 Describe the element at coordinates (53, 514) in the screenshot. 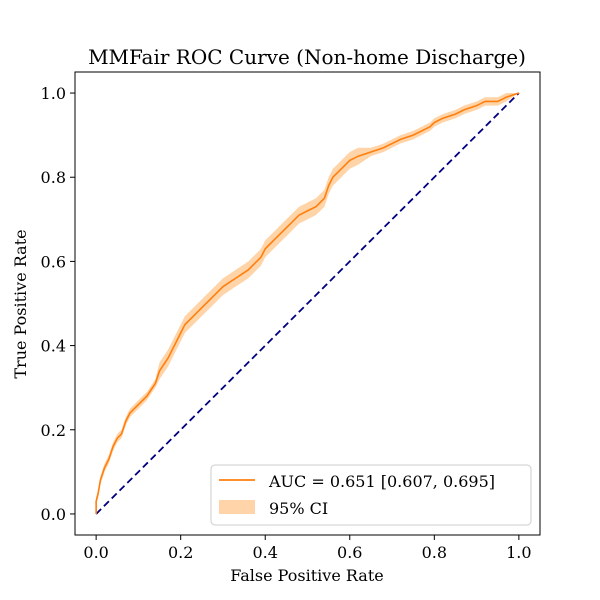

I see `y-tick-label: 0.0` at that location.